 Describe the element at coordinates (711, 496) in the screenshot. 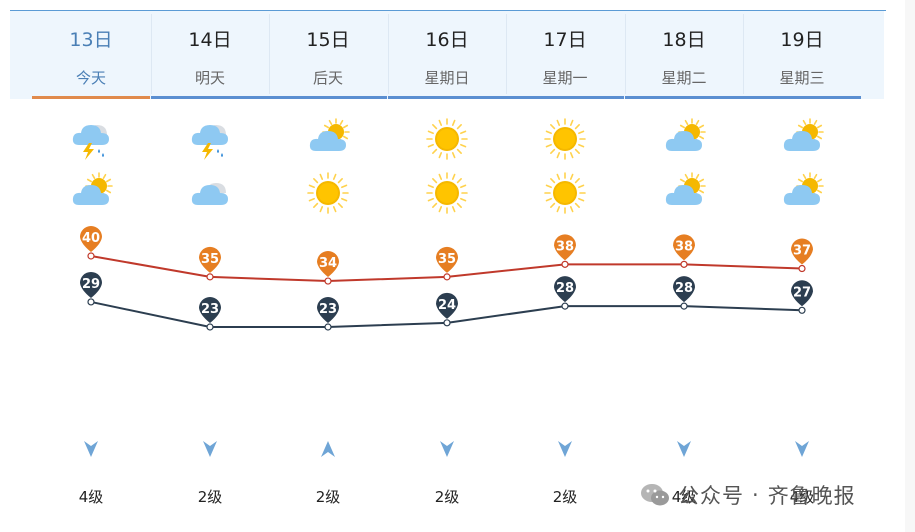

I see `watermark-source: 公众号` at that location.